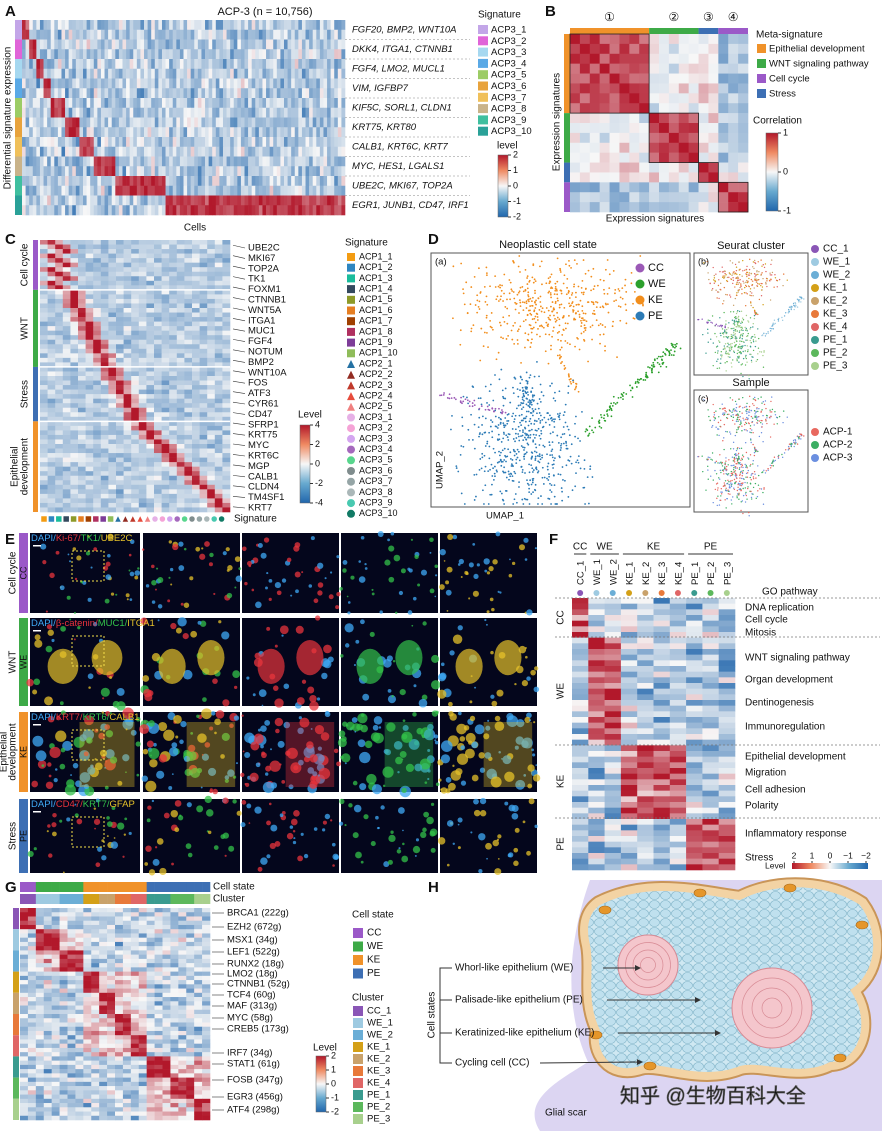 The height and width of the screenshot is (1131, 882). Describe the element at coordinates (18, 166) in the screenshot. I see `signature-strip` at that location.